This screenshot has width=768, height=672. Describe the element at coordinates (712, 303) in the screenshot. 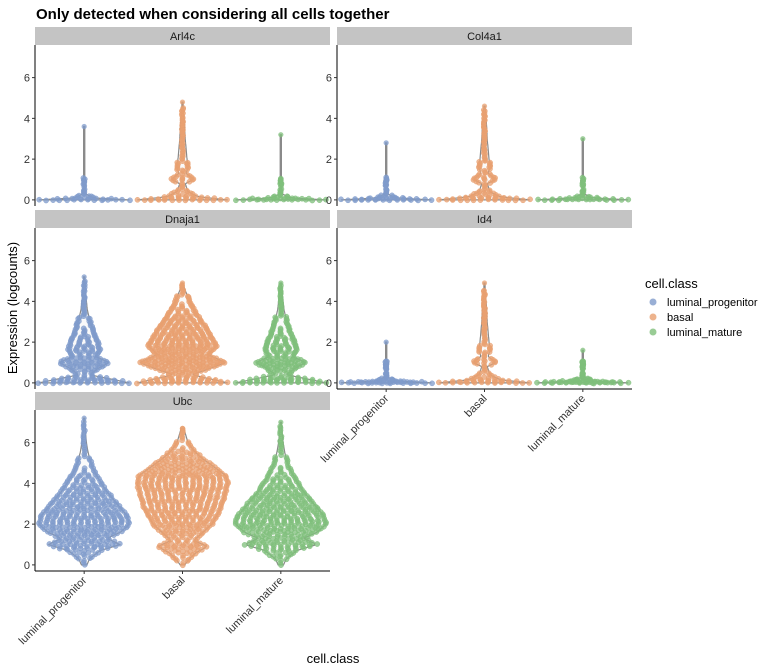

I see `legend-label-luminal_progenitor: luminal_progenitor` at that location.